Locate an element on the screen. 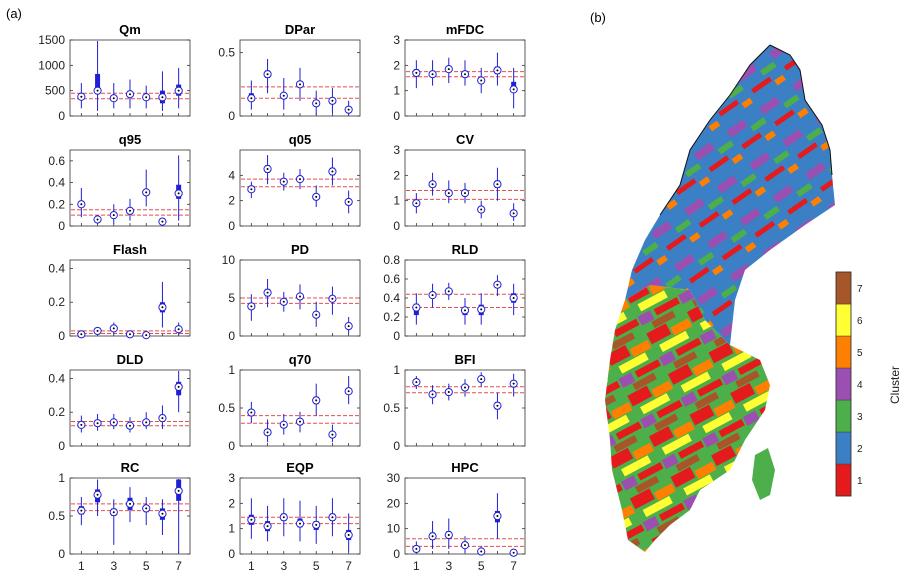 This screenshot has height=578, width=913. panel-title: mFDC is located at coordinates (465, 29).